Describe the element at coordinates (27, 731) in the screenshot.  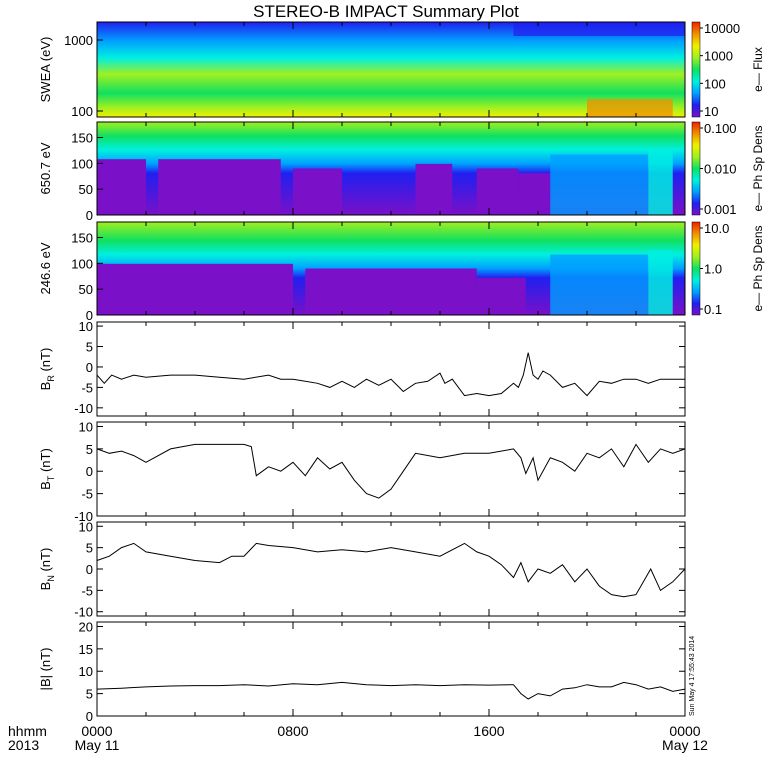
I see `footer-hhmm-label: hhmm` at that location.